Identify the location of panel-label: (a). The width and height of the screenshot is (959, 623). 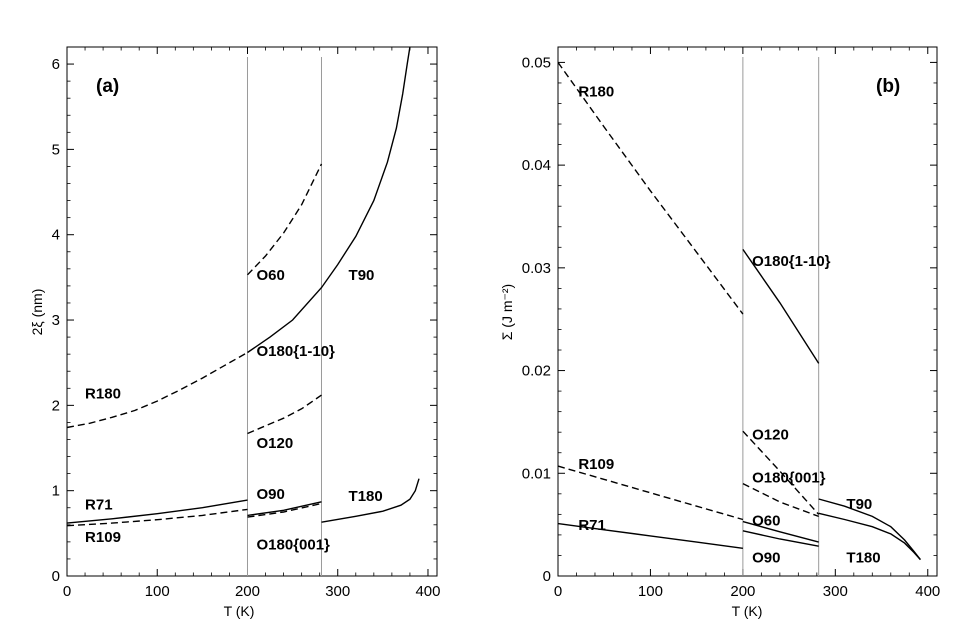
(107, 86).